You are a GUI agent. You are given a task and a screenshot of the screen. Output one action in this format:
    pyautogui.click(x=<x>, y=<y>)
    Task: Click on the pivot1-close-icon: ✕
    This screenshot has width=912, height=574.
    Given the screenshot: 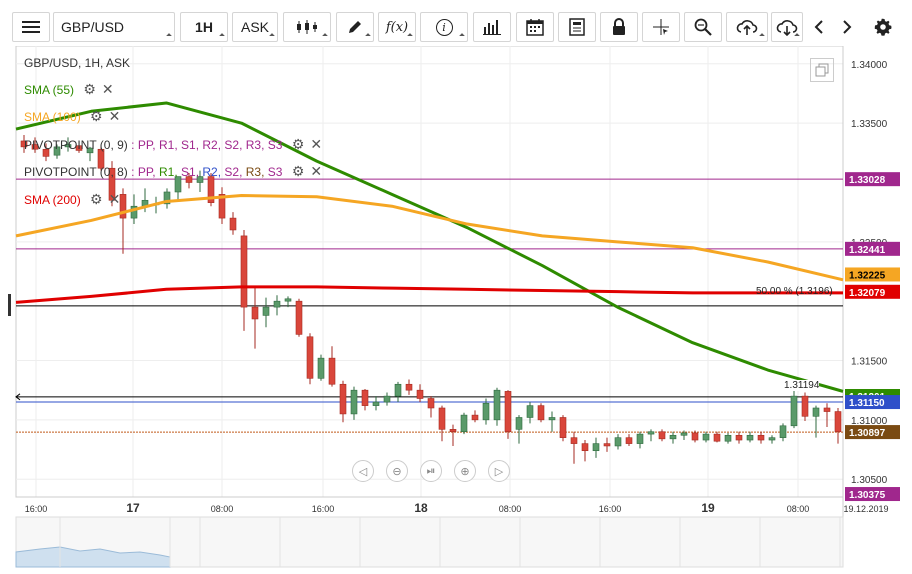 What is the action you would take?
    pyautogui.click(x=316, y=144)
    